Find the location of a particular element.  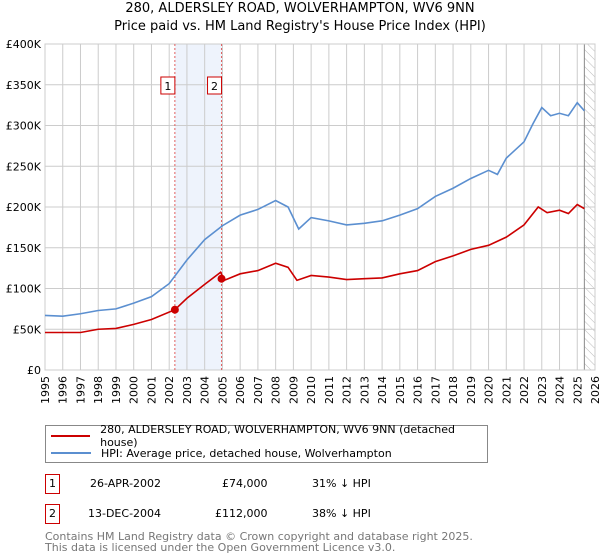

x-tick-label: 2025 is located at coordinates (577, 390).